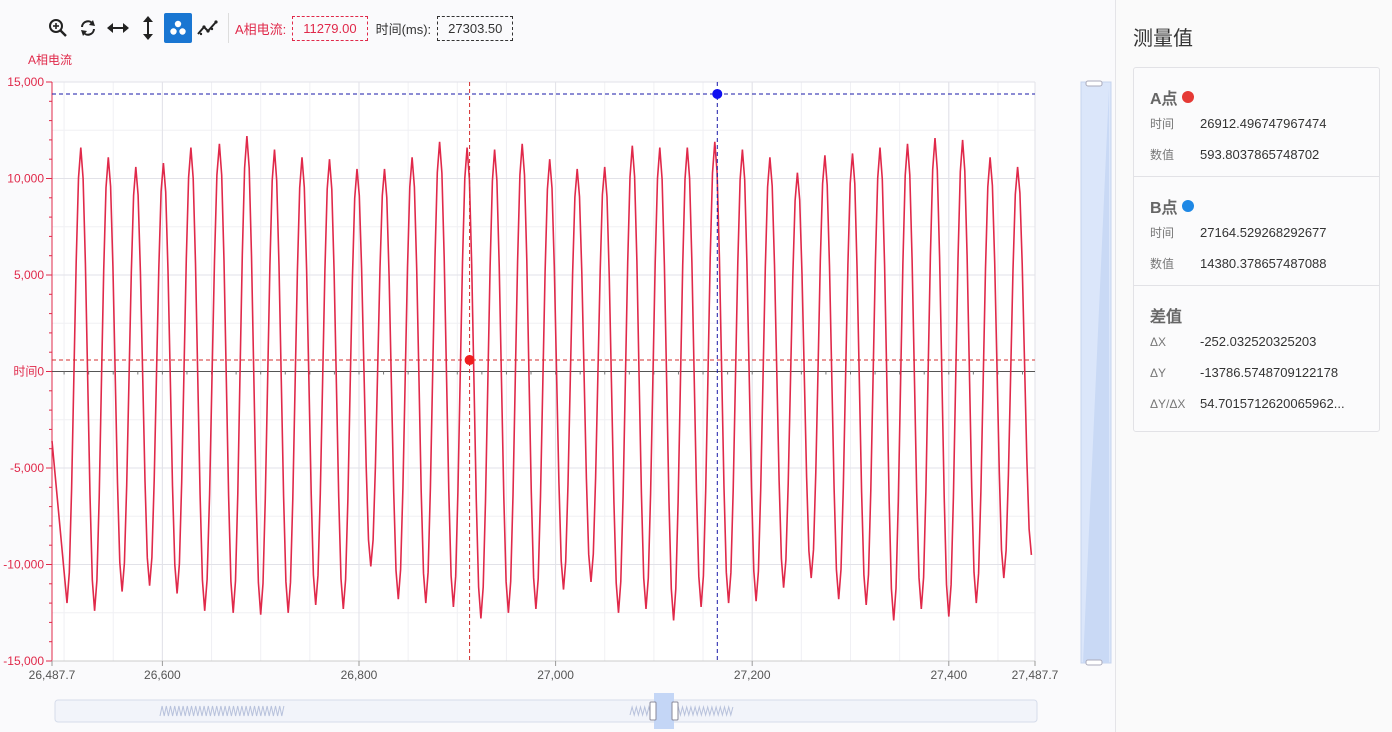  What do you see at coordinates (1162, 233) in the screenshot?
I see `point-b-time-key: 时间` at bounding box center [1162, 233].